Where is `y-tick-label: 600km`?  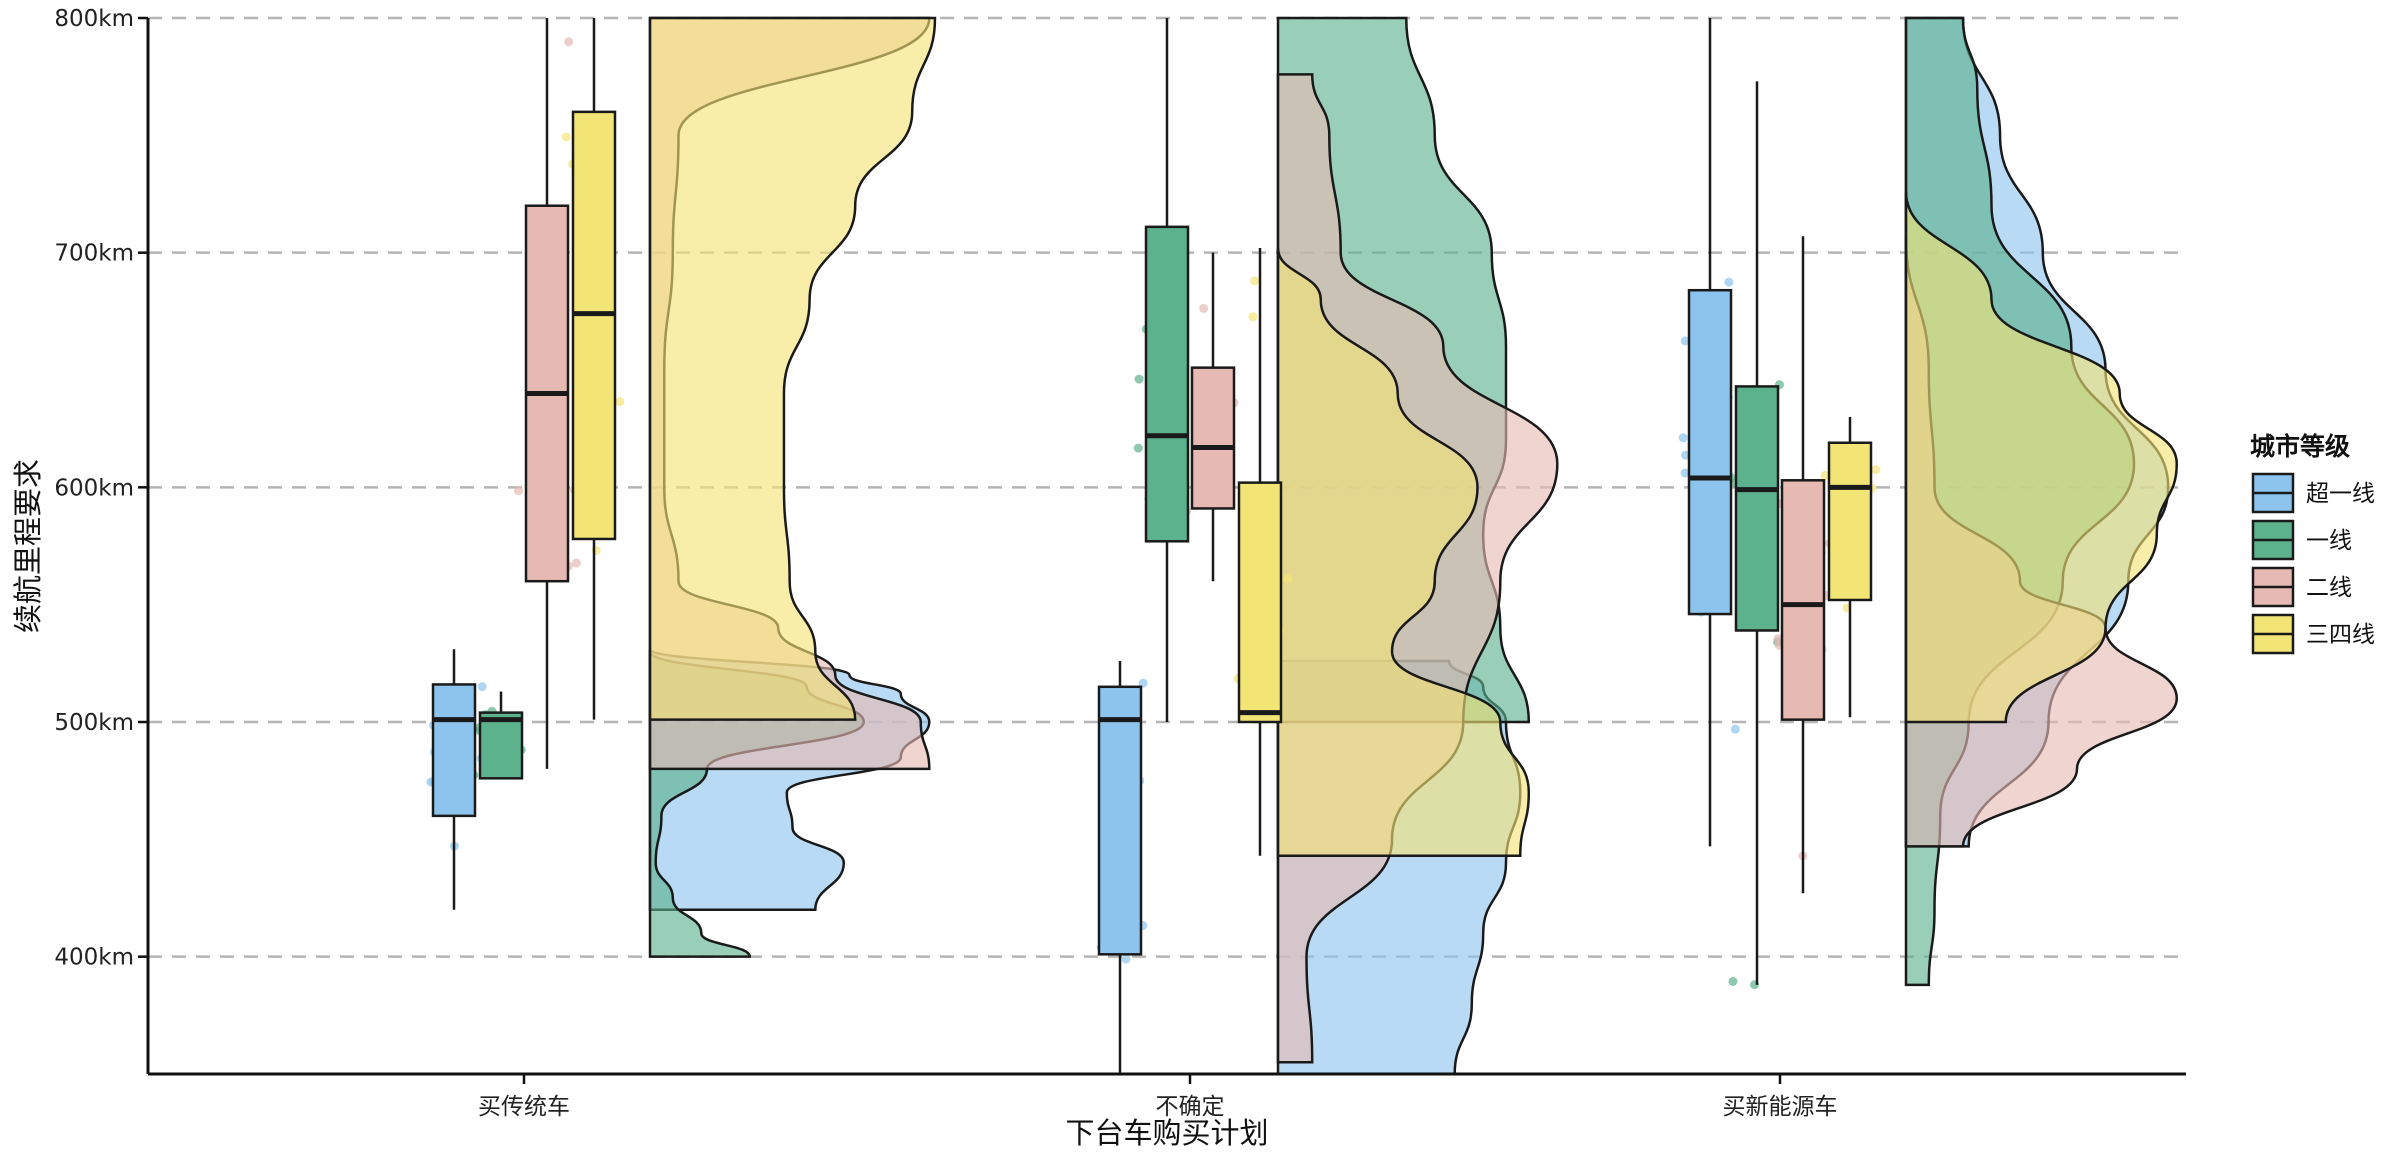 y-tick-label: 600km is located at coordinates (94, 488).